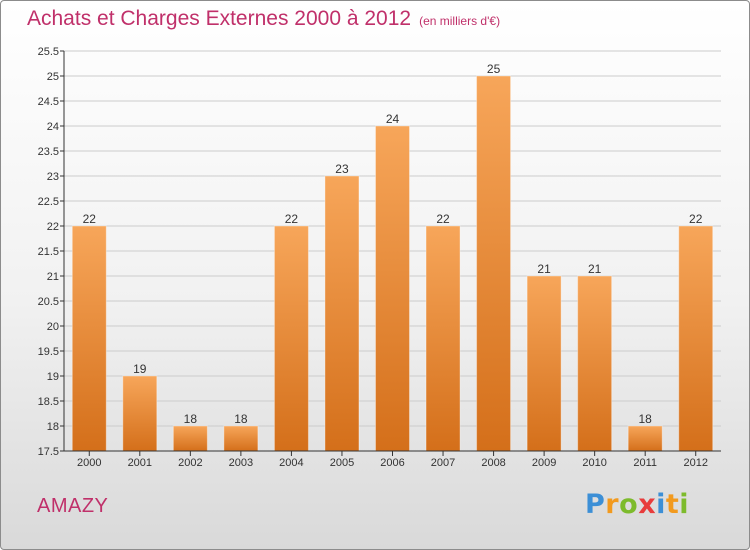  Describe the element at coordinates (392, 463) in the screenshot. I see `x-tick-label: 2006` at that location.